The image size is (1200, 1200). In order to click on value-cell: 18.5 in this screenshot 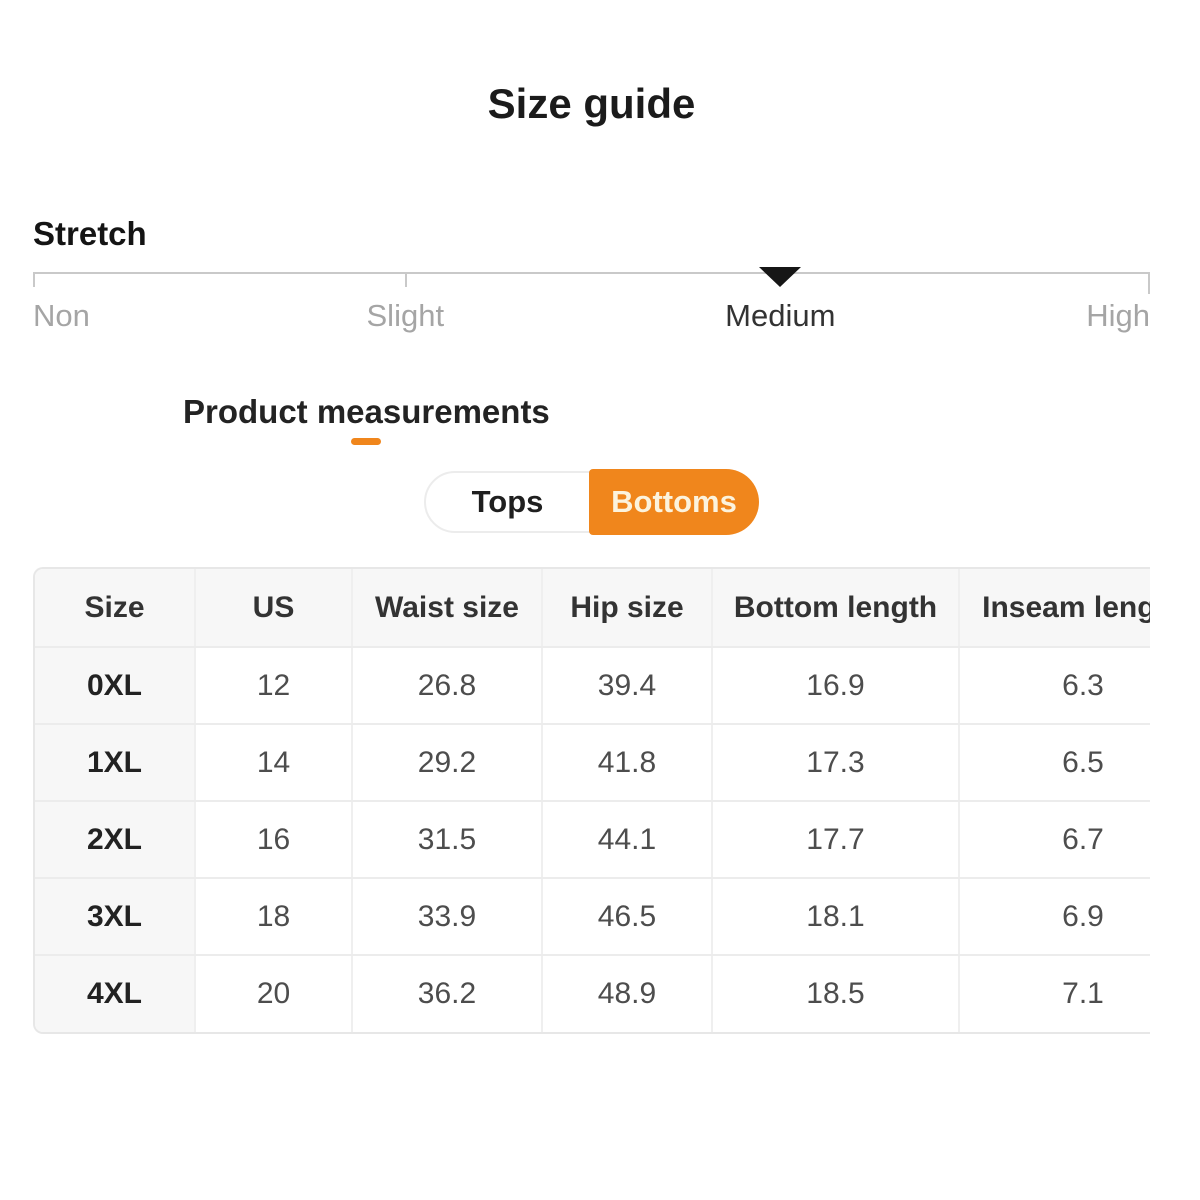, I will do `click(836, 993)`.